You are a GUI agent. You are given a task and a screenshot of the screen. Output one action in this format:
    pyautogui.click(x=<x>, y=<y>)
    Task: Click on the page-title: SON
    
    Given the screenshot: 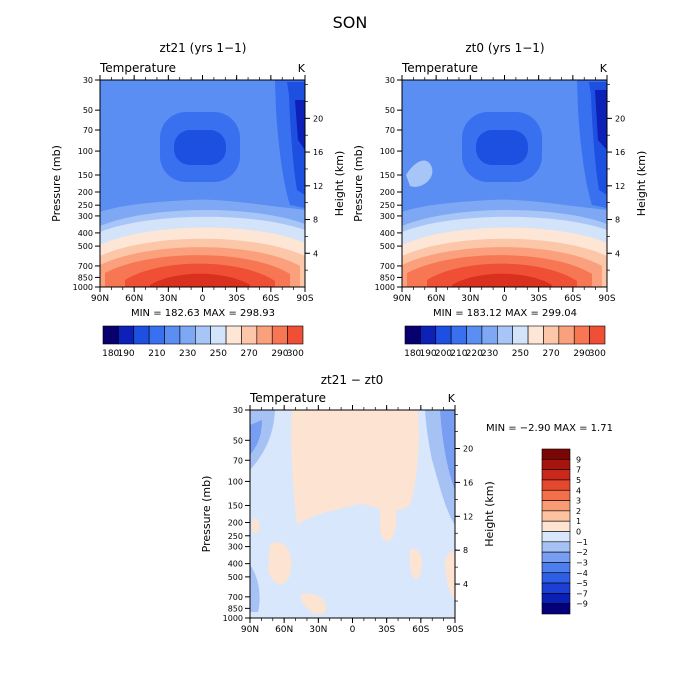 What is the action you would take?
    pyautogui.click(x=350, y=22)
    